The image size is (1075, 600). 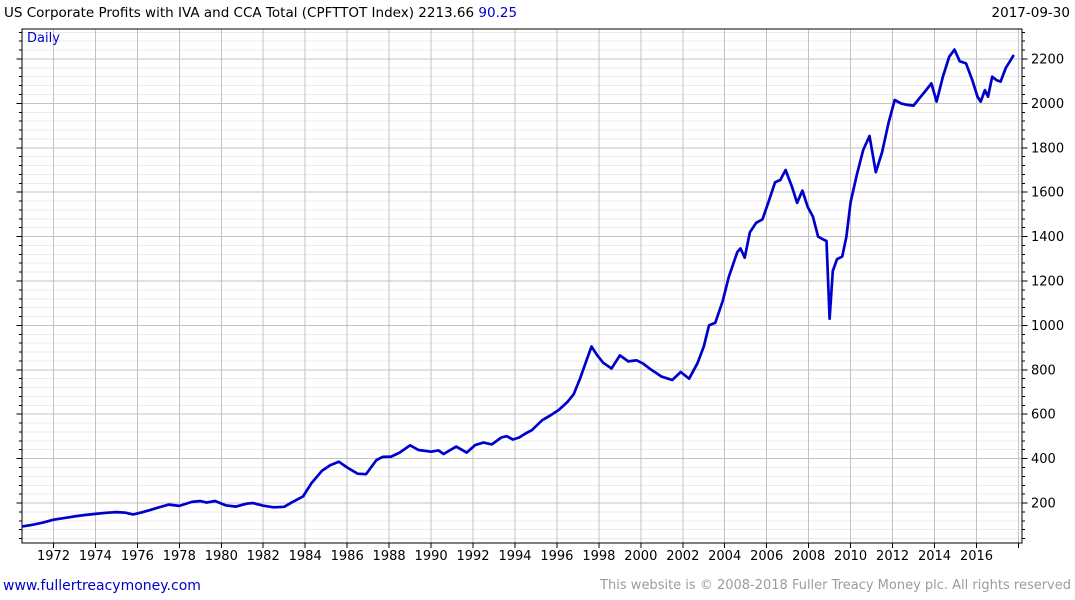 I want to click on y-tick-label: 1800, so click(x=1047, y=148).